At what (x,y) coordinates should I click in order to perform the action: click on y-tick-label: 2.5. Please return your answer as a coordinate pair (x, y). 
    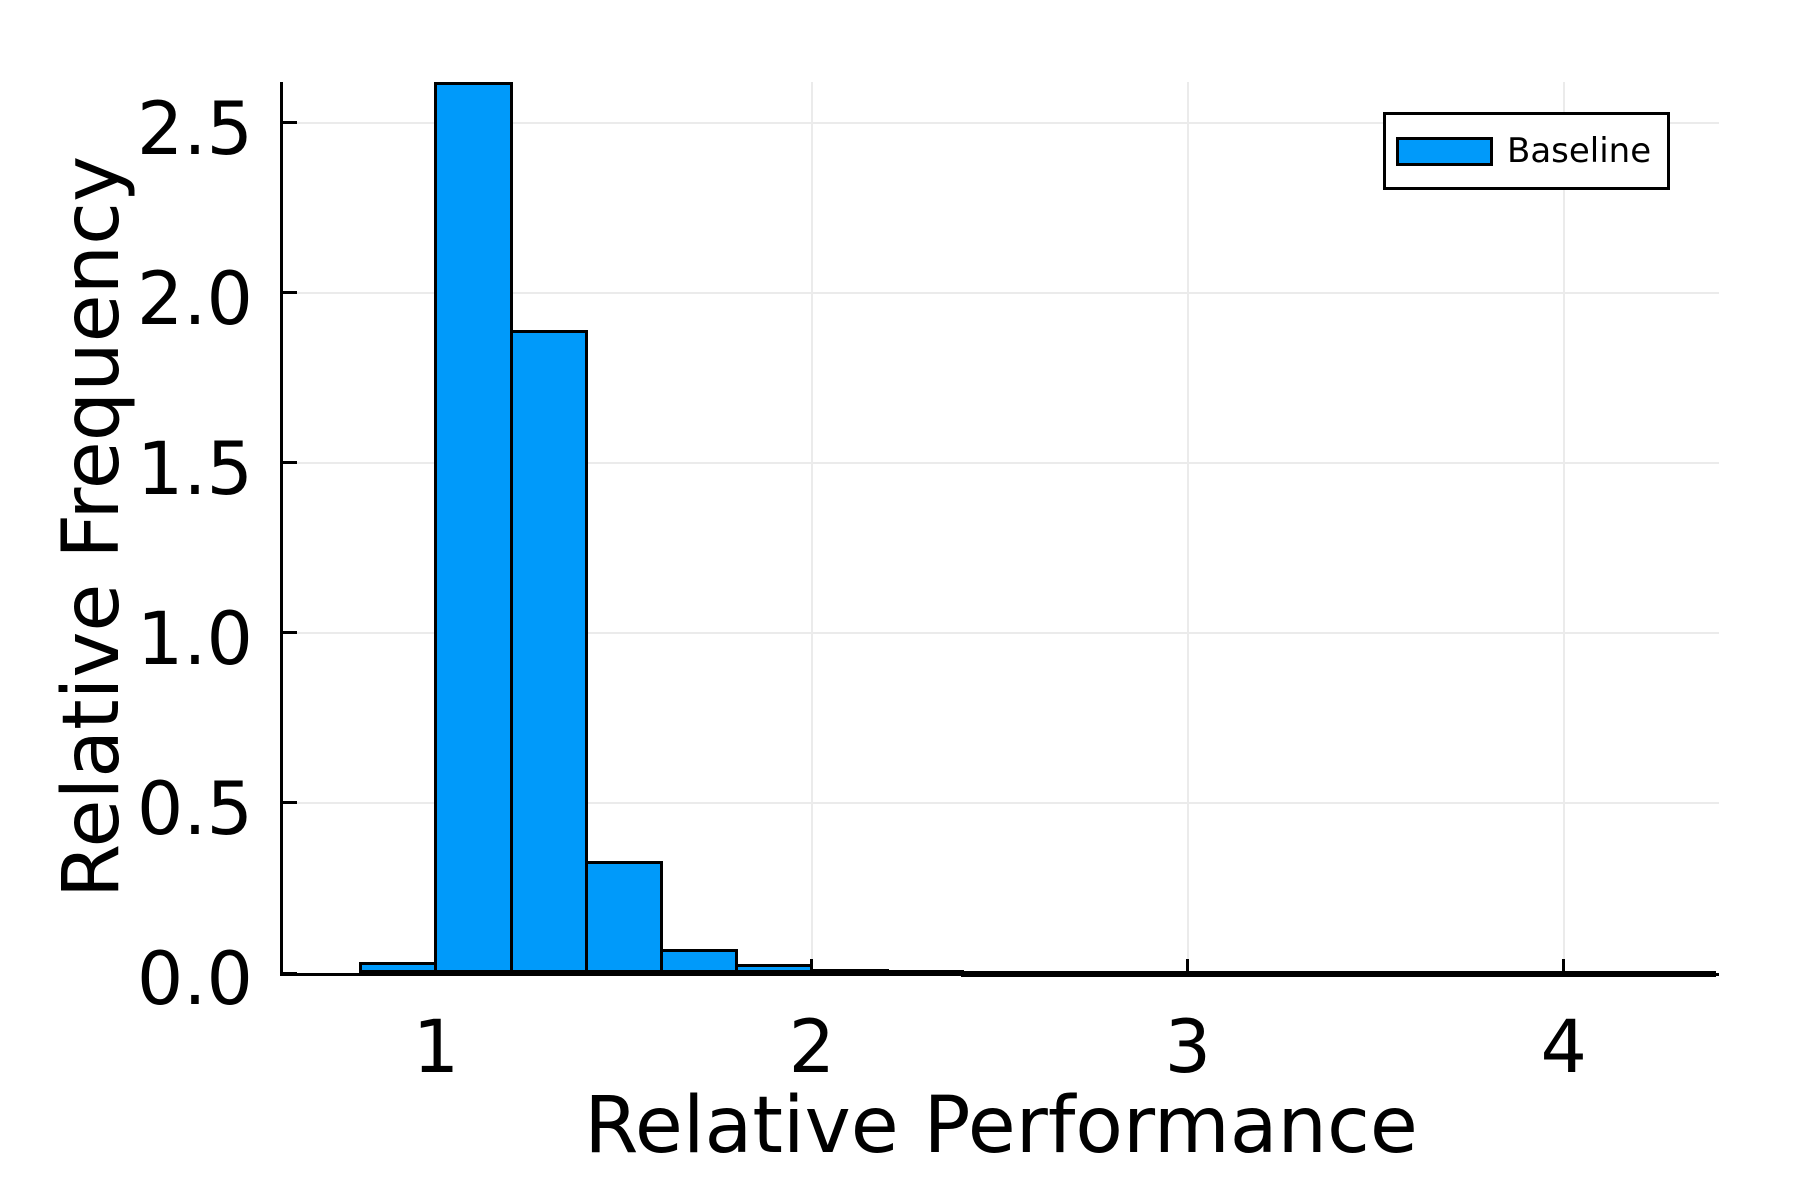
    Looking at the image, I should click on (194, 129).